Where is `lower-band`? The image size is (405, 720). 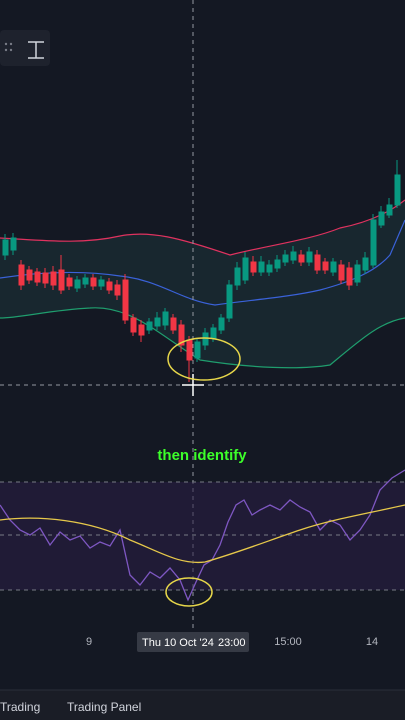 lower-band is located at coordinates (202, 338).